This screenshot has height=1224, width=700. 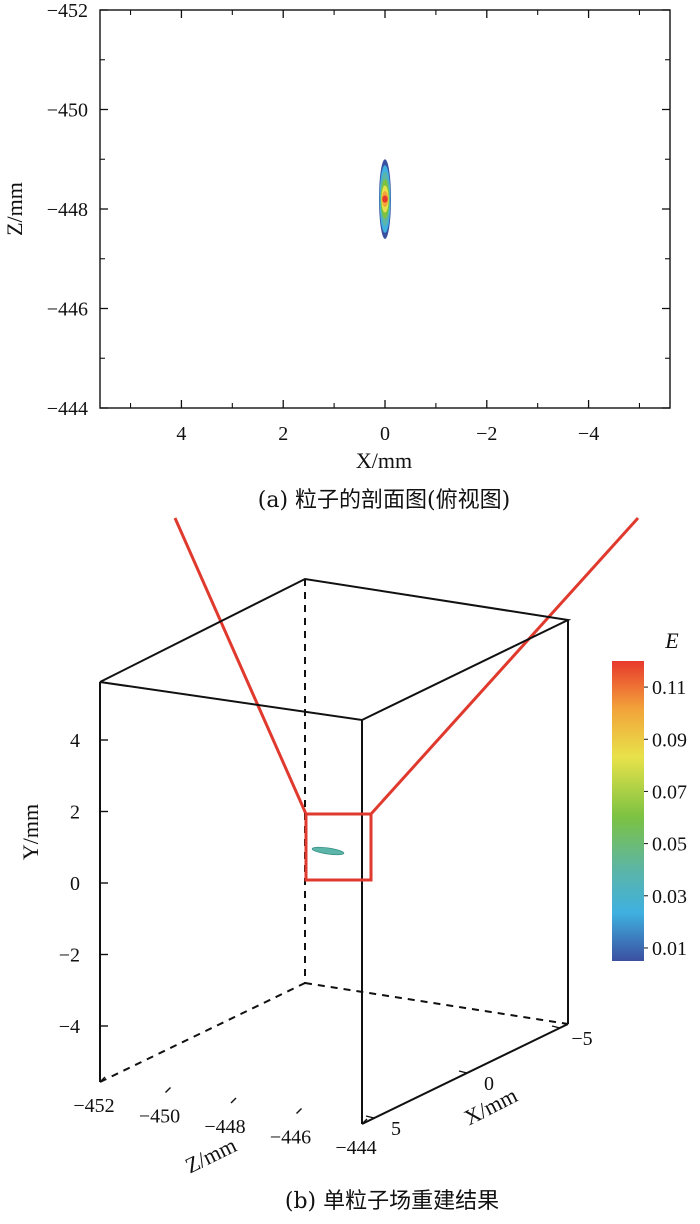 What do you see at coordinates (83, 884) in the screenshot?
I see `panel-b-y-ticks: 4 2 0 −2 −4` at bounding box center [83, 884].